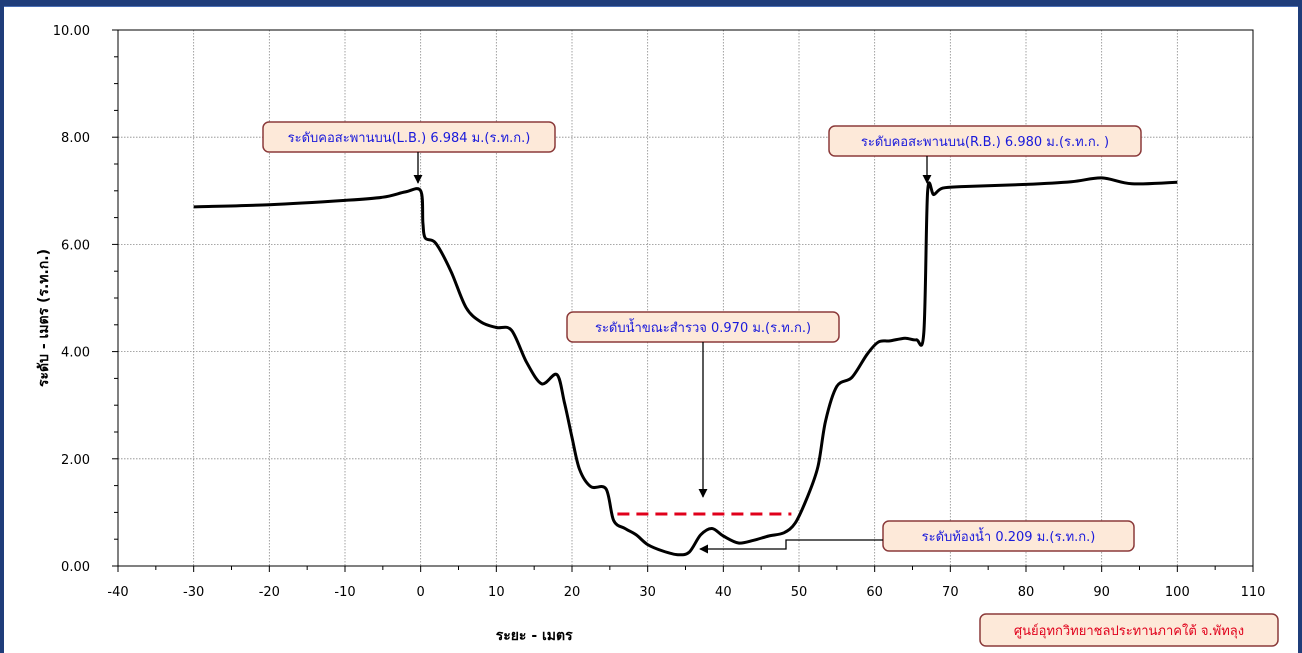 The image size is (1302, 653). I want to click on x-axis-title: ระยะ - เมตร, so click(534, 636).